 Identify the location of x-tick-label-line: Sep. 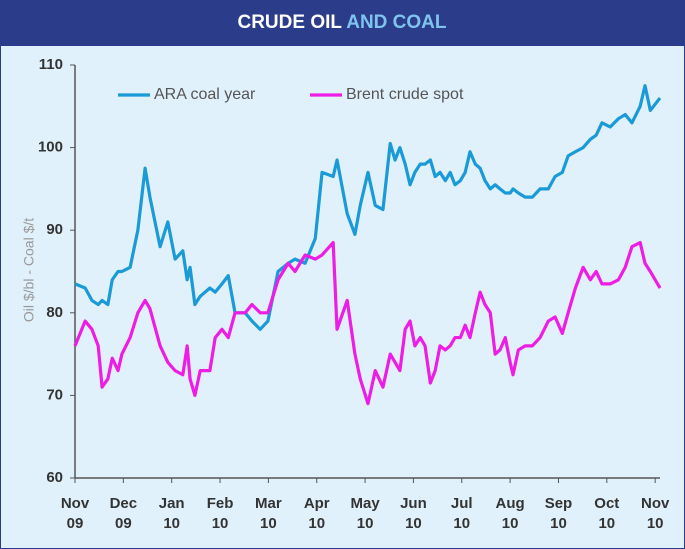
(559, 503).